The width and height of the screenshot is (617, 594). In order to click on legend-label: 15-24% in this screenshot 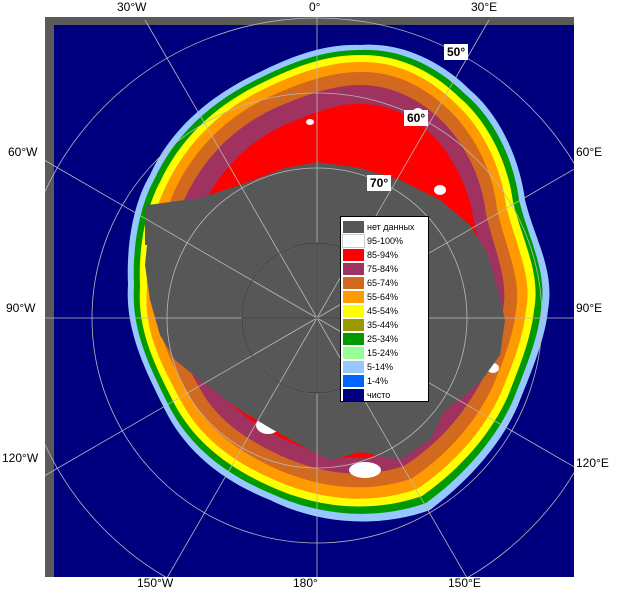, I will do `click(383, 352)`.